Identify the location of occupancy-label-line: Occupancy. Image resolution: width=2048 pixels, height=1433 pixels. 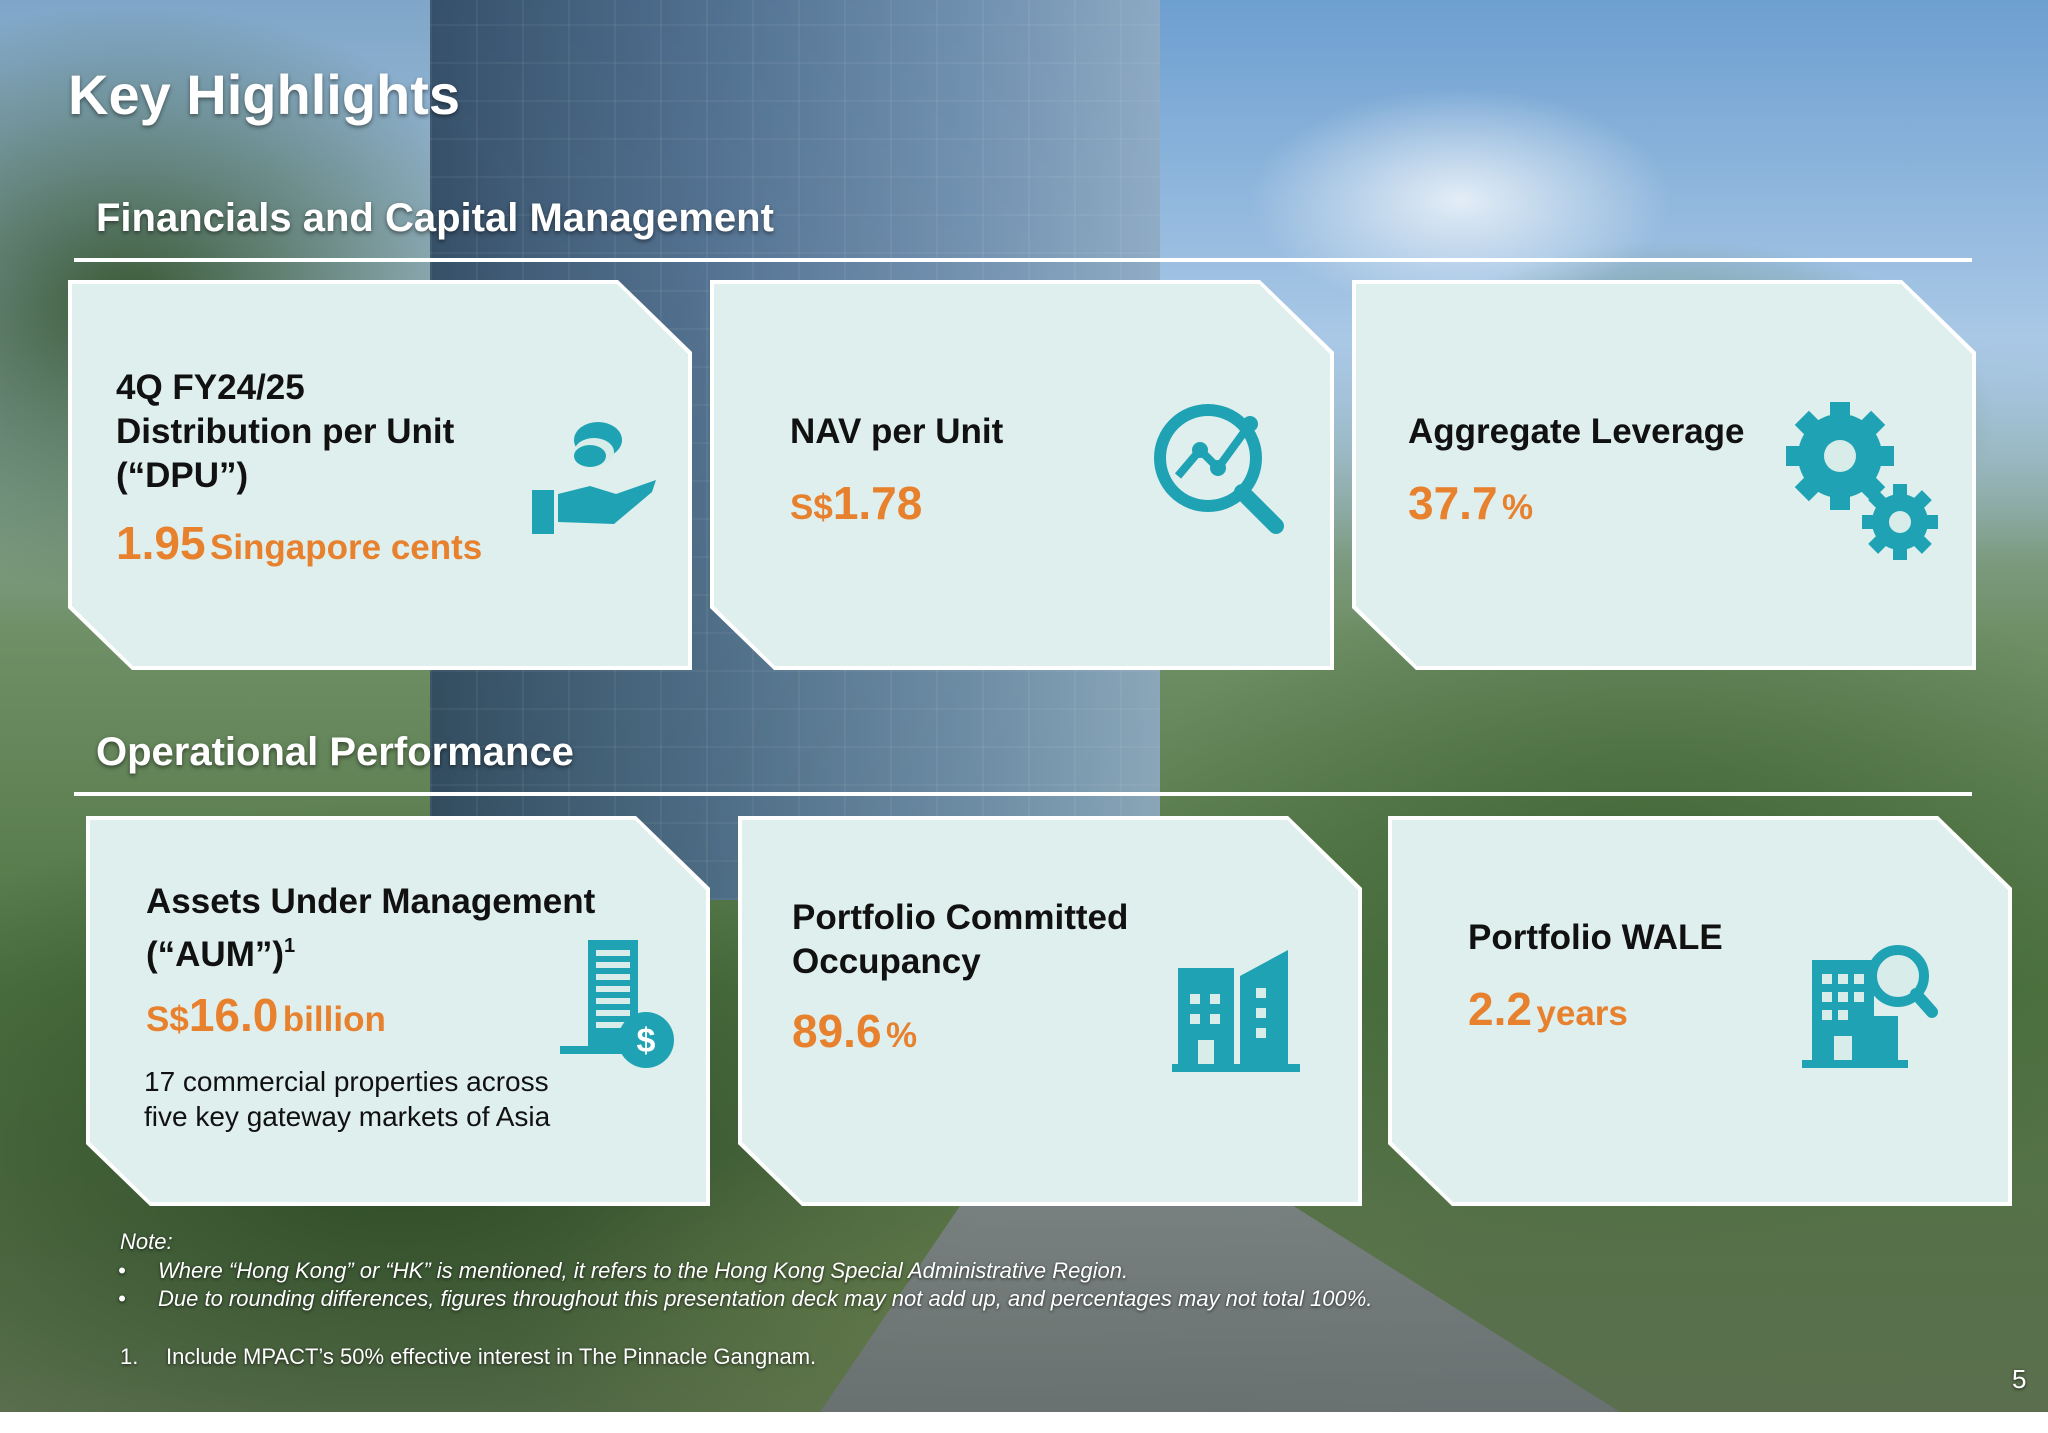
(886, 961).